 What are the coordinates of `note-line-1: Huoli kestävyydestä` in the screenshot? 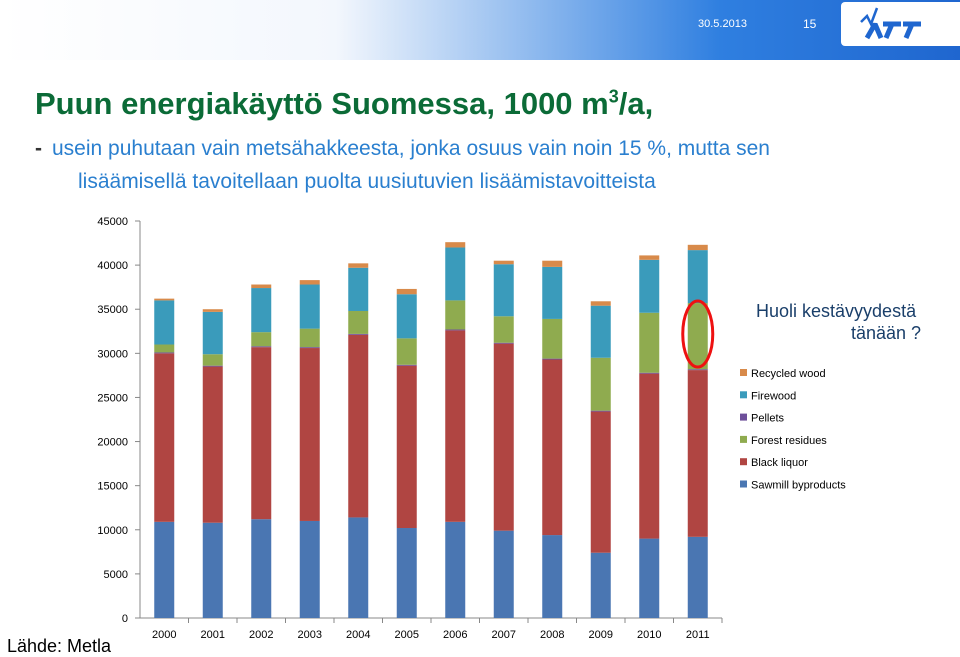 It's located at (836, 311).